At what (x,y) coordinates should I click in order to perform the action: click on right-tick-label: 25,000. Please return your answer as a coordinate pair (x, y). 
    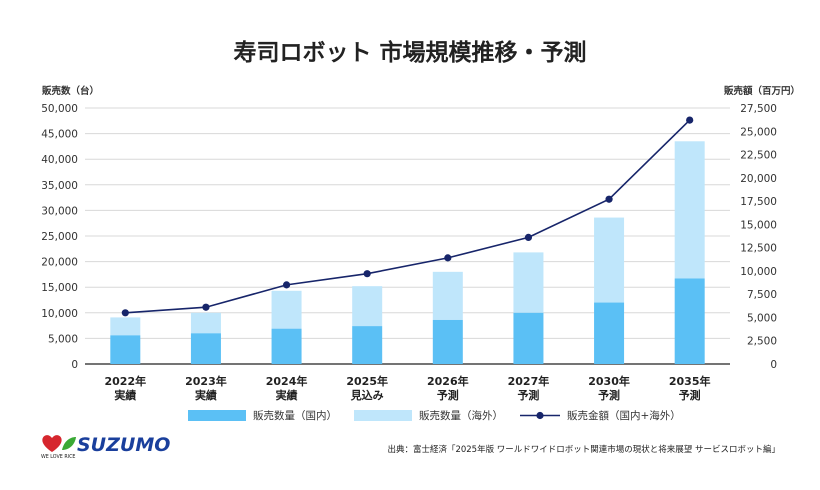
    Looking at the image, I should click on (758, 132).